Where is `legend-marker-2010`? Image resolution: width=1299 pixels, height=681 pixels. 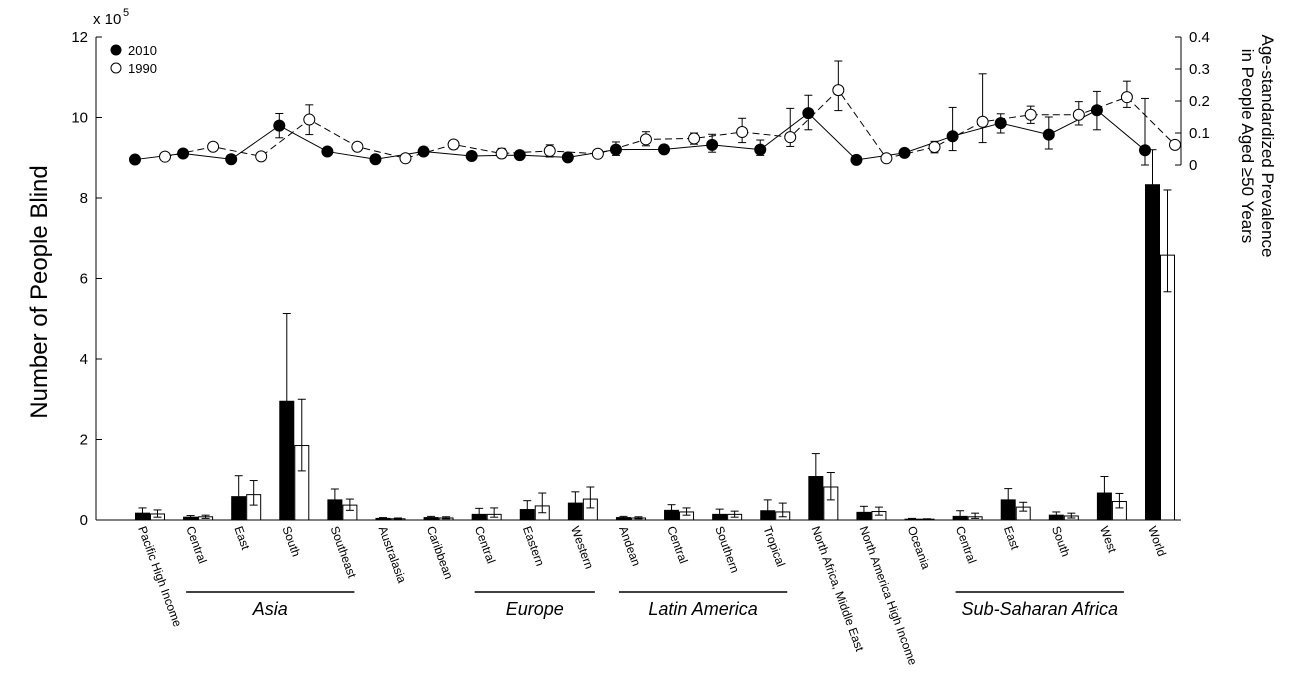 legend-marker-2010 is located at coordinates (116, 50).